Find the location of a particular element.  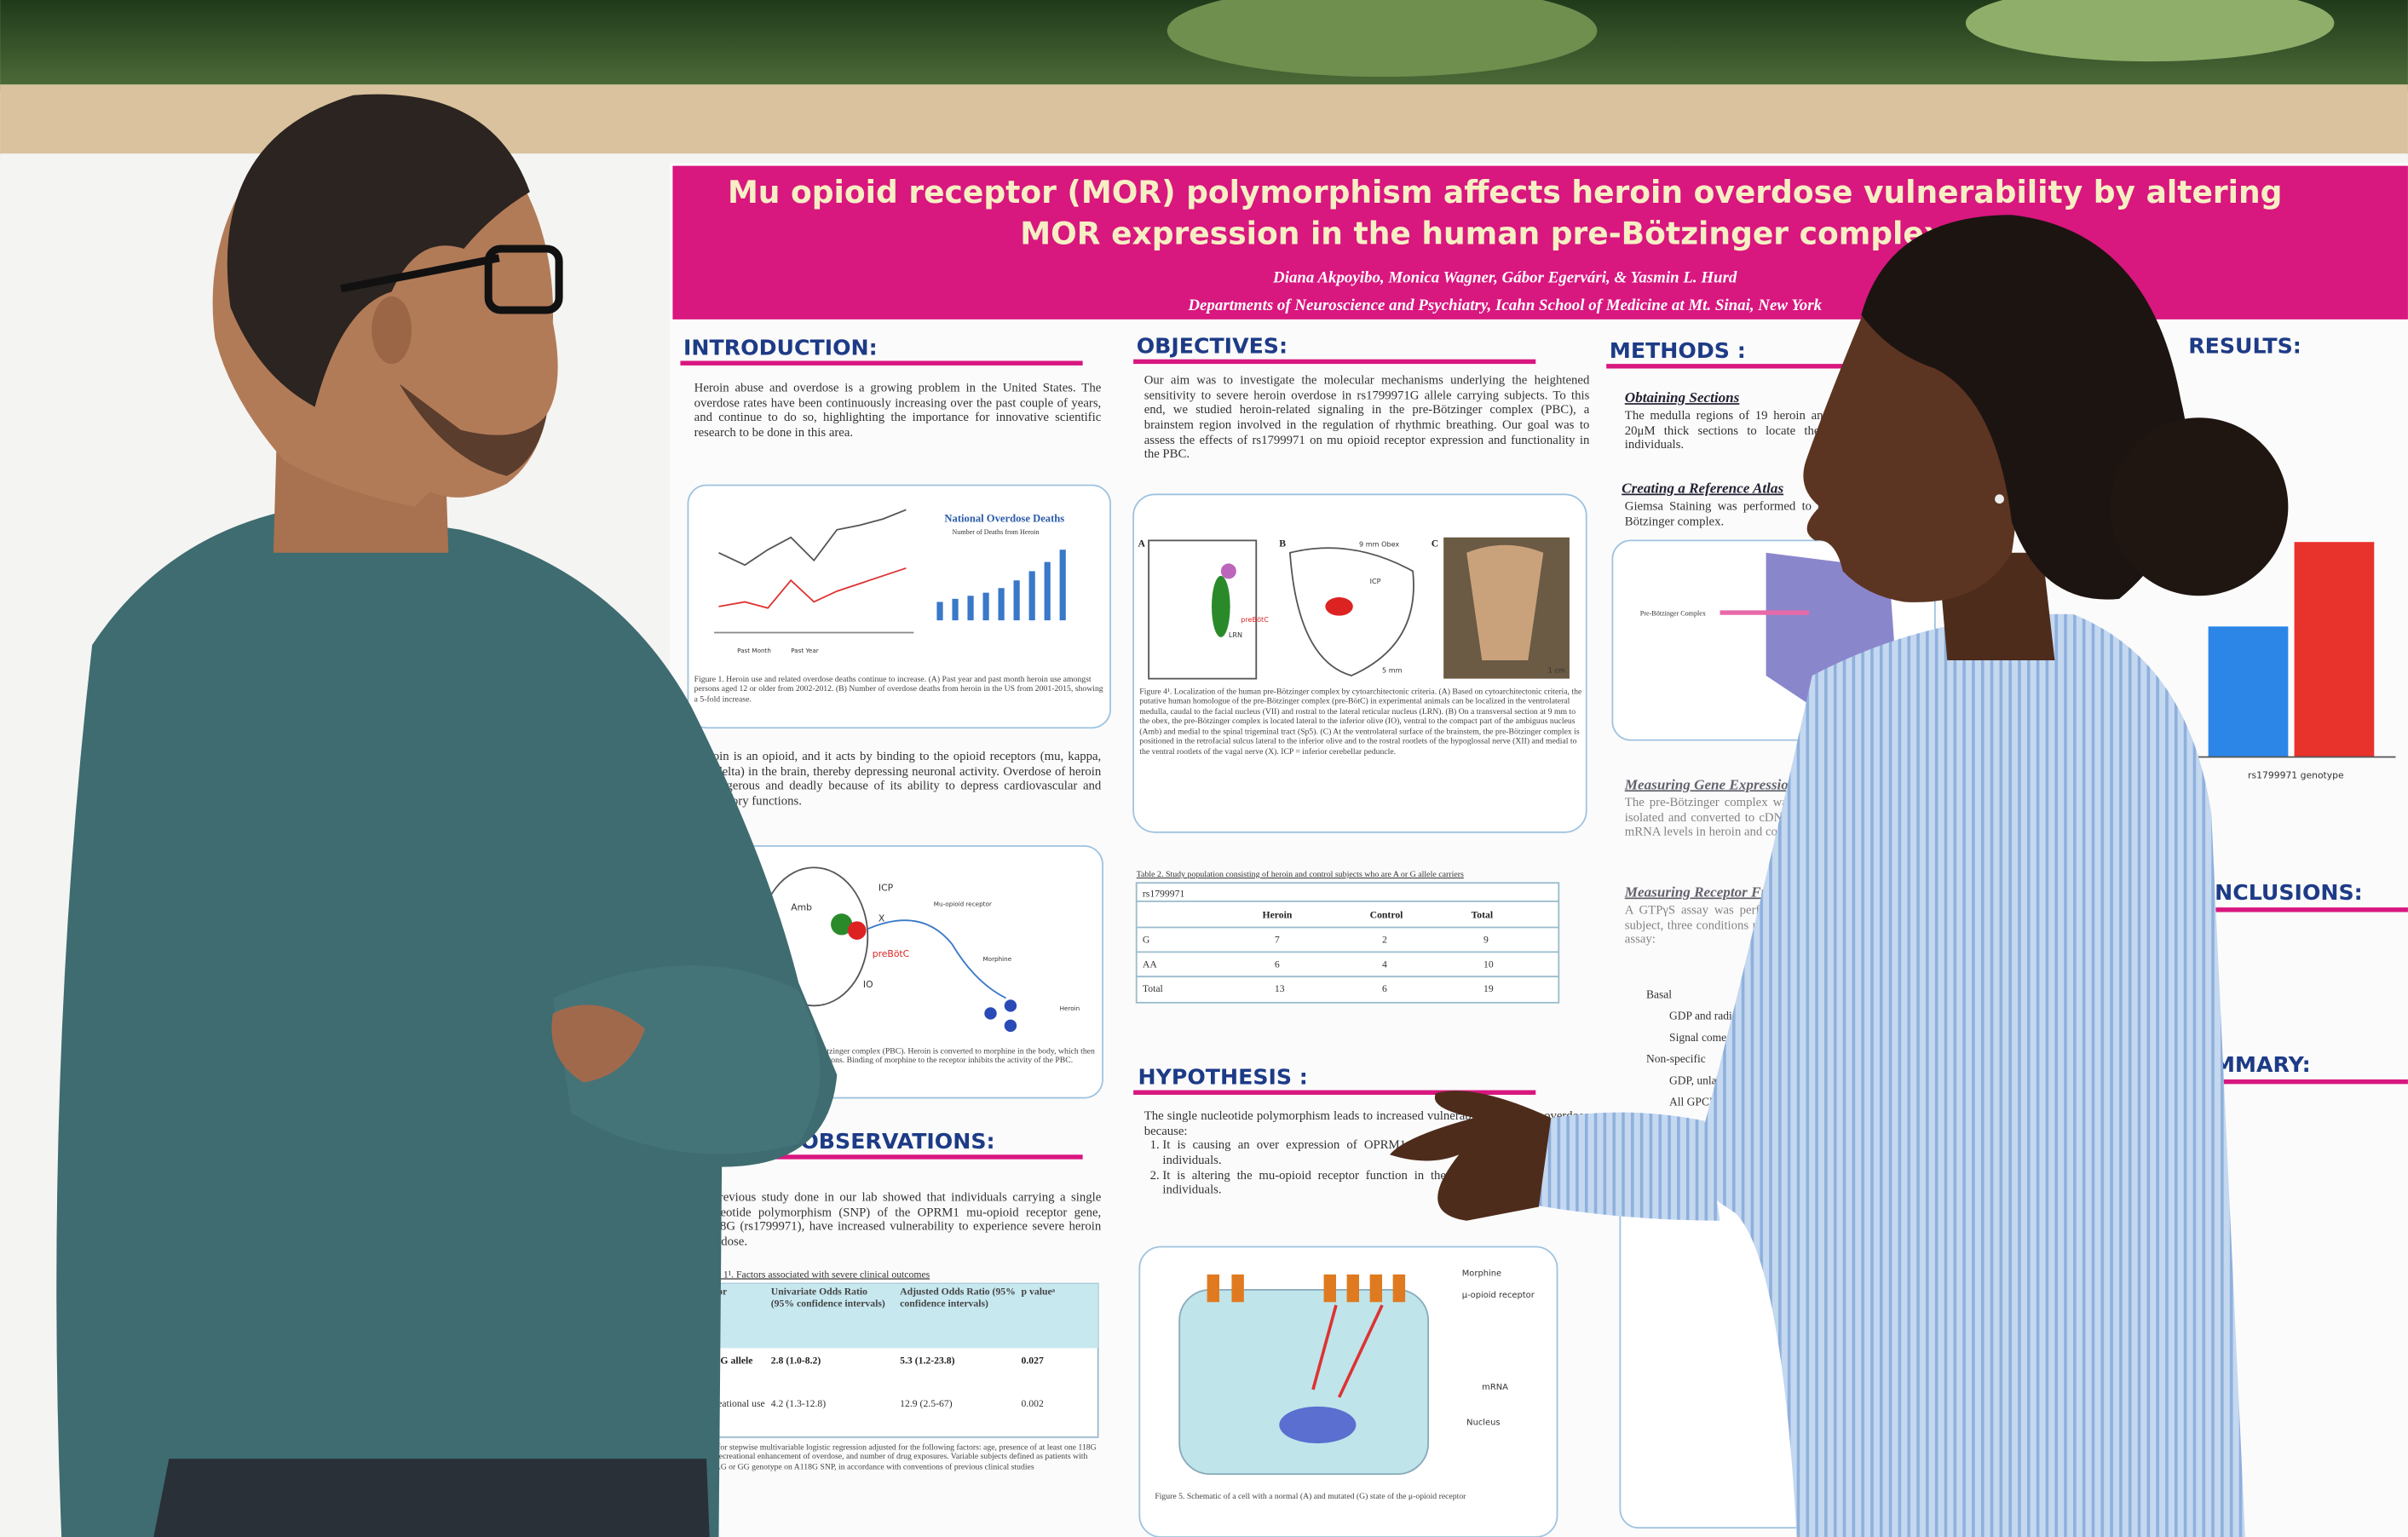

legend-entry: Past Month is located at coordinates (754, 651).